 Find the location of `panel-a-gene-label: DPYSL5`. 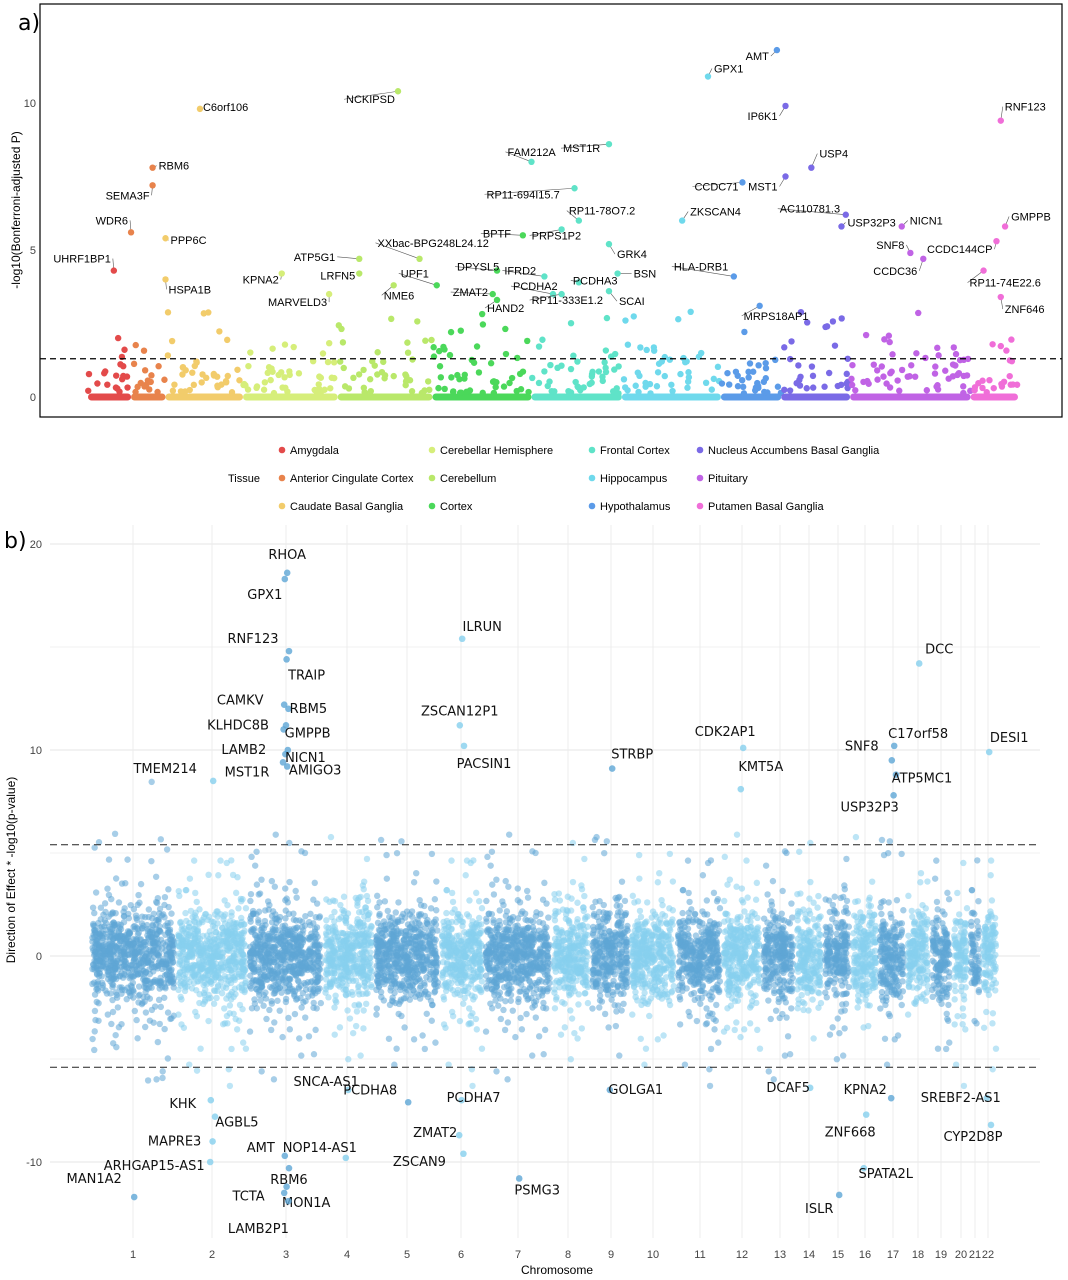

panel-a-gene-label: DPYSL5 is located at coordinates (478, 268).